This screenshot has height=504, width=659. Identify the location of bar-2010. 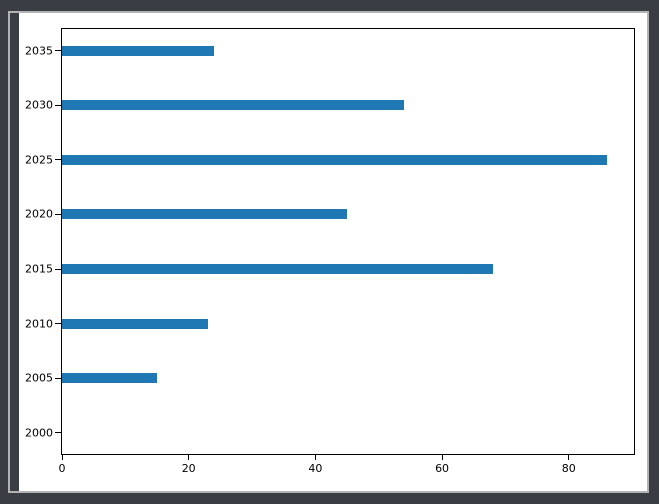
(135, 323).